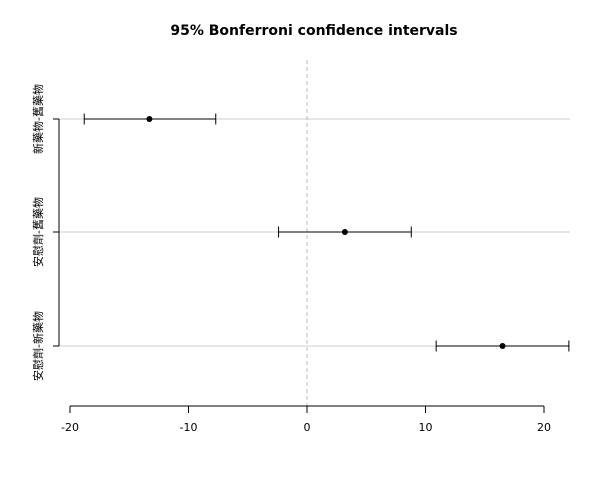  I want to click on chart-title: 95% Bonferroni confidence intervals, so click(313, 31).